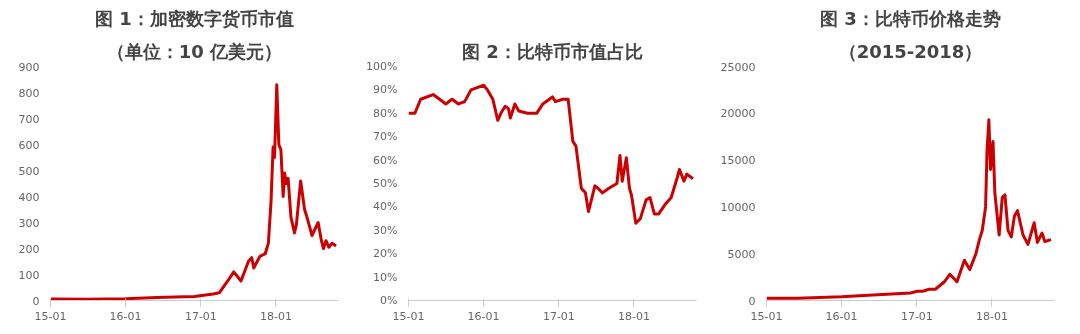  Describe the element at coordinates (385, 230) in the screenshot. I see `y-tick-label: 30%` at that location.